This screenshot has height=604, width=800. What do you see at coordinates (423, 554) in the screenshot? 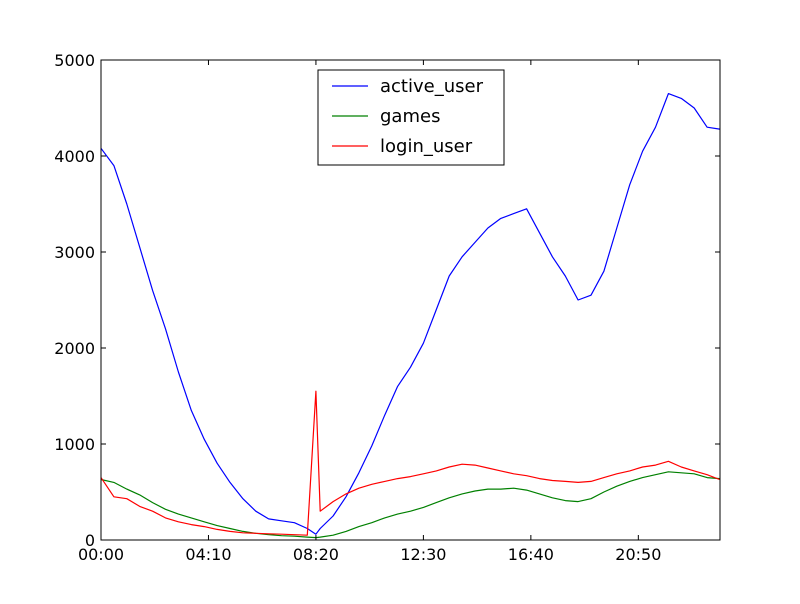
I see `x-tick-label: 12:30` at bounding box center [423, 554].